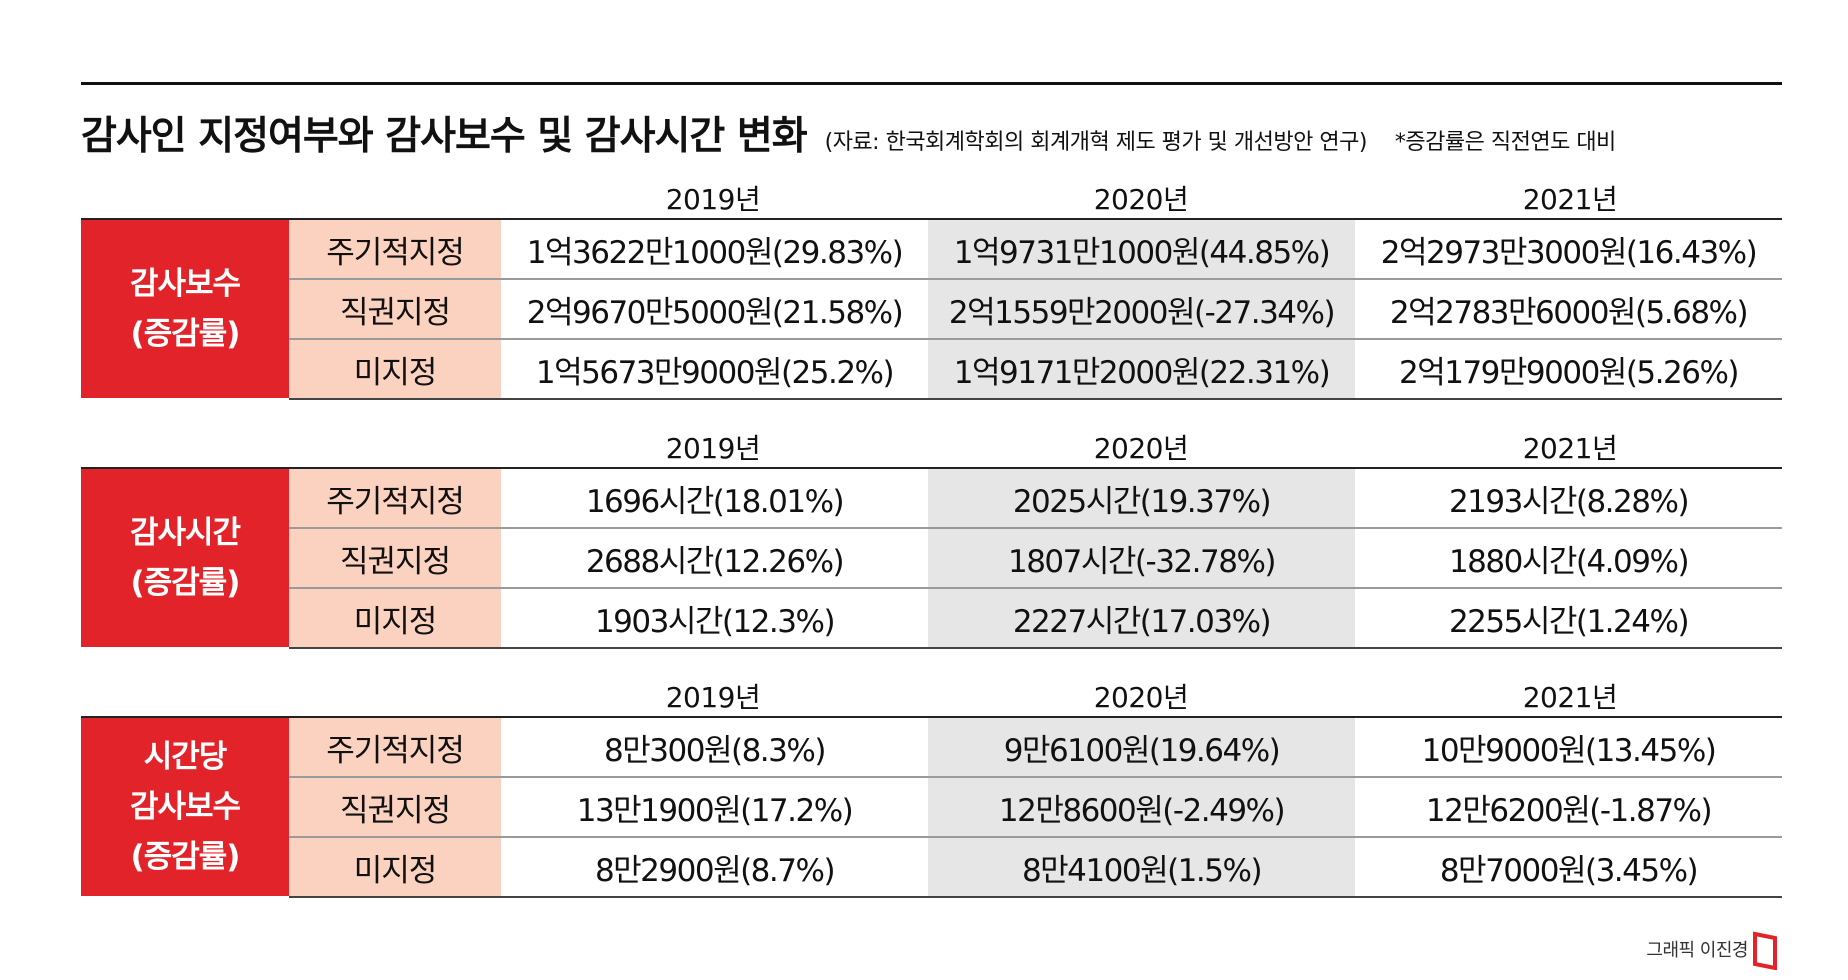 Image resolution: width=1848 pixels, height=980 pixels. Describe the element at coordinates (715, 372) in the screenshot. I see `value-cell: 1억5673만9000원(25.2%)` at that location.